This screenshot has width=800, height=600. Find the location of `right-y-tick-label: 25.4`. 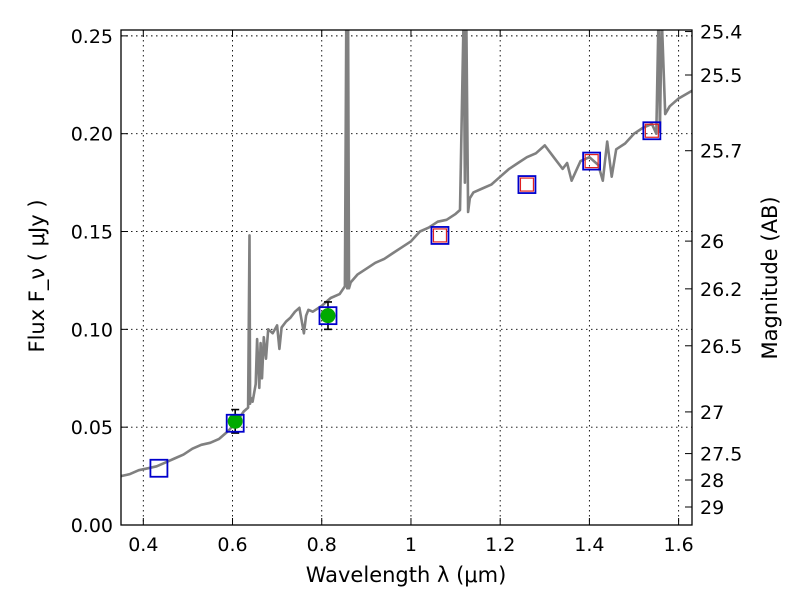

right-y-tick-label: 25.4 is located at coordinates (721, 33).